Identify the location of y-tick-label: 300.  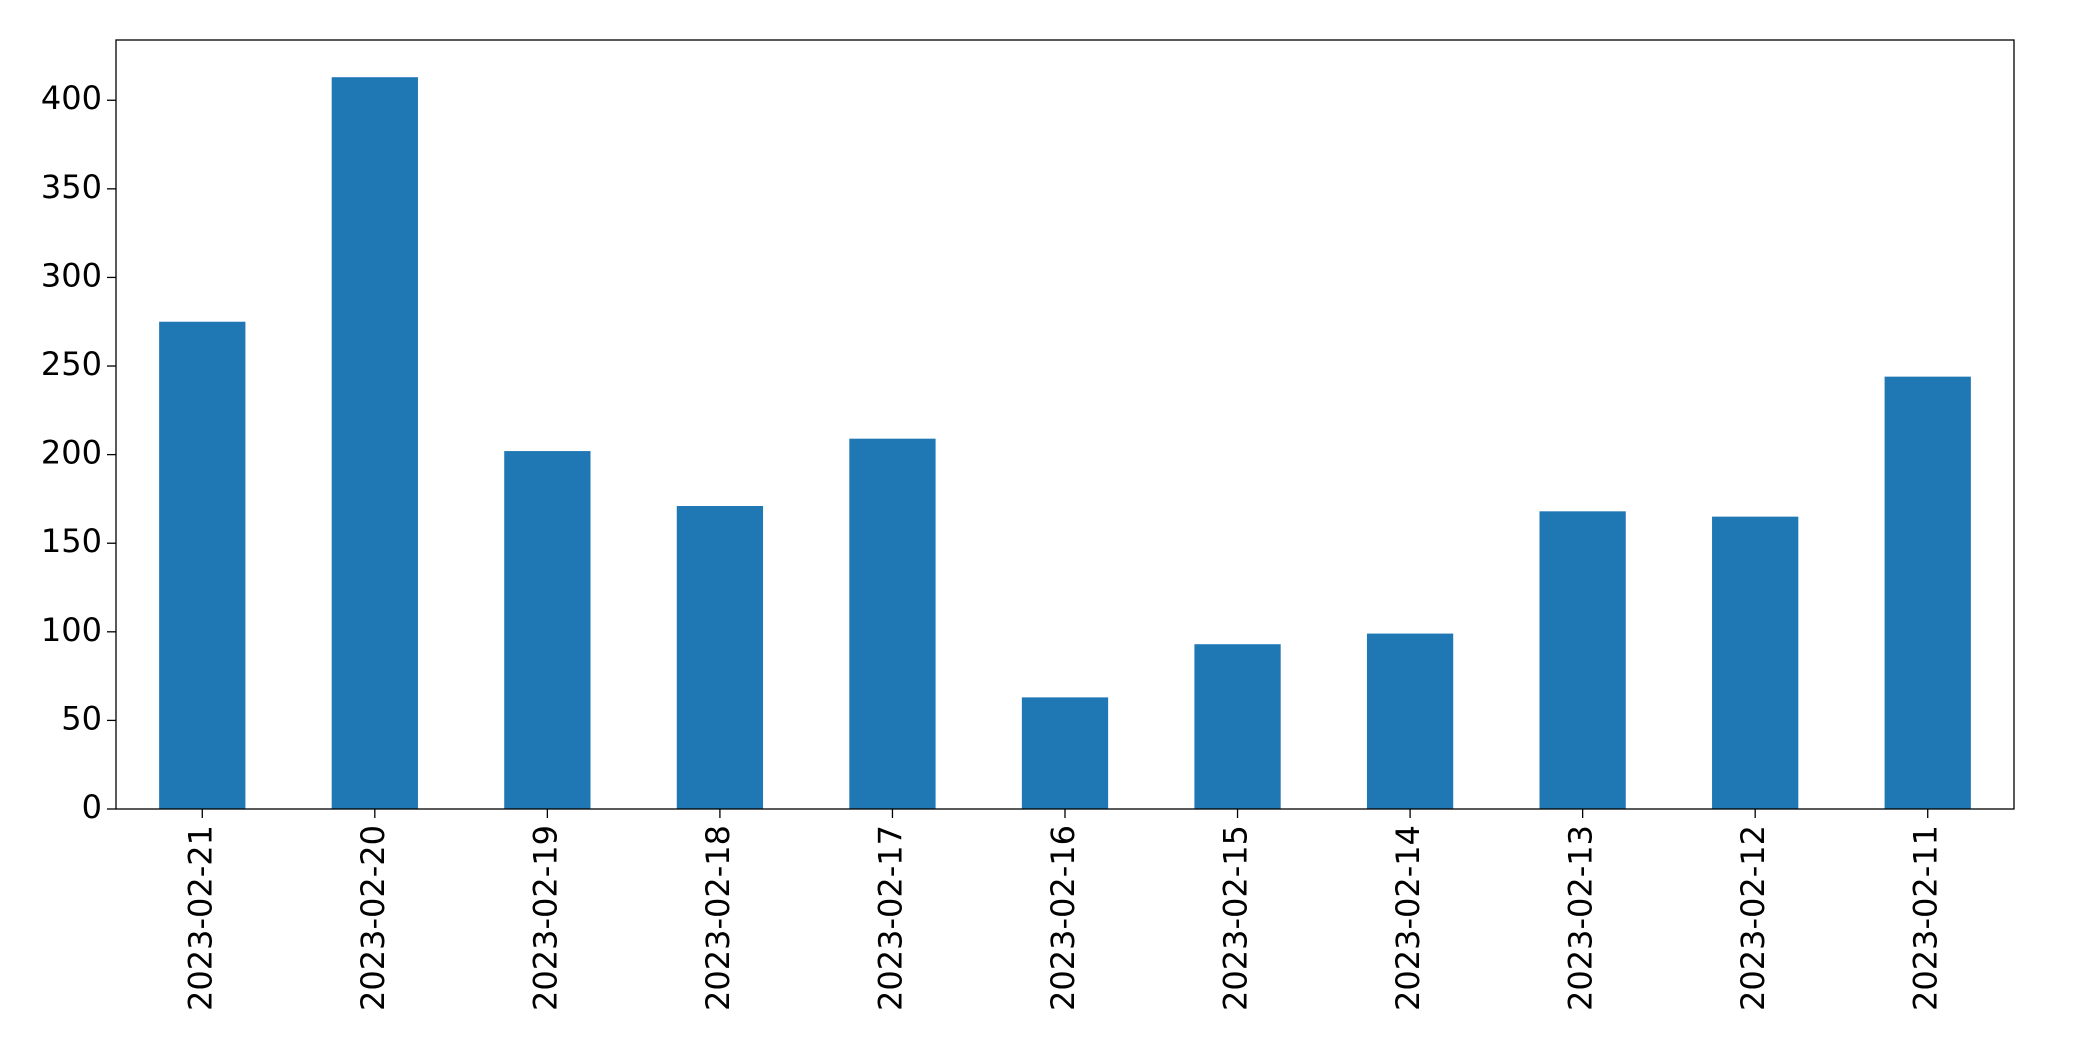
(71, 275).